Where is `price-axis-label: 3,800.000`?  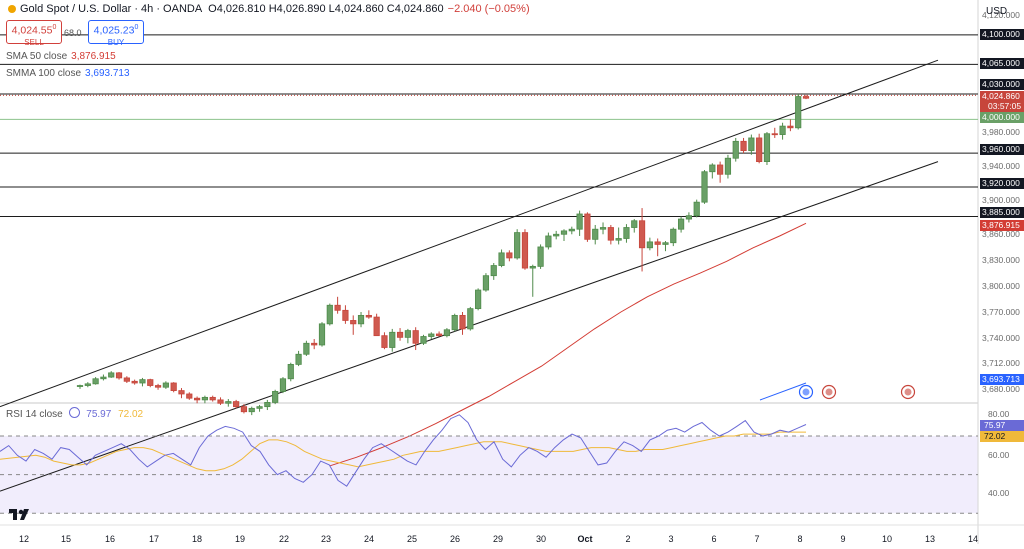 price-axis-label: 3,800.000 is located at coordinates (1001, 286).